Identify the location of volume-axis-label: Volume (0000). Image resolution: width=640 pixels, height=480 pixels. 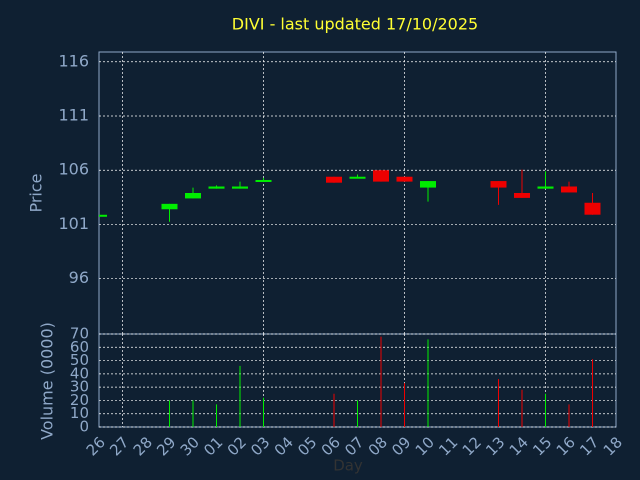
(47, 381).